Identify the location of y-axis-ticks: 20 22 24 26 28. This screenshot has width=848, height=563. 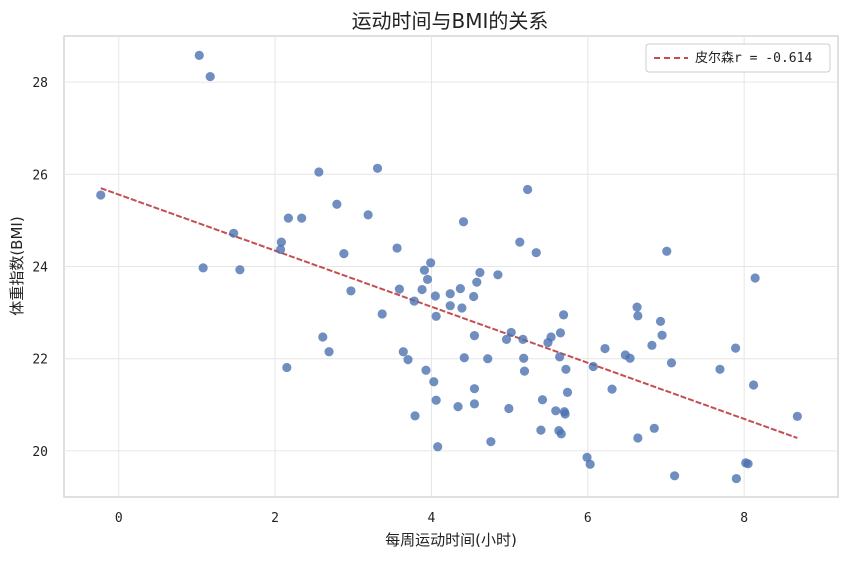
(40, 268).